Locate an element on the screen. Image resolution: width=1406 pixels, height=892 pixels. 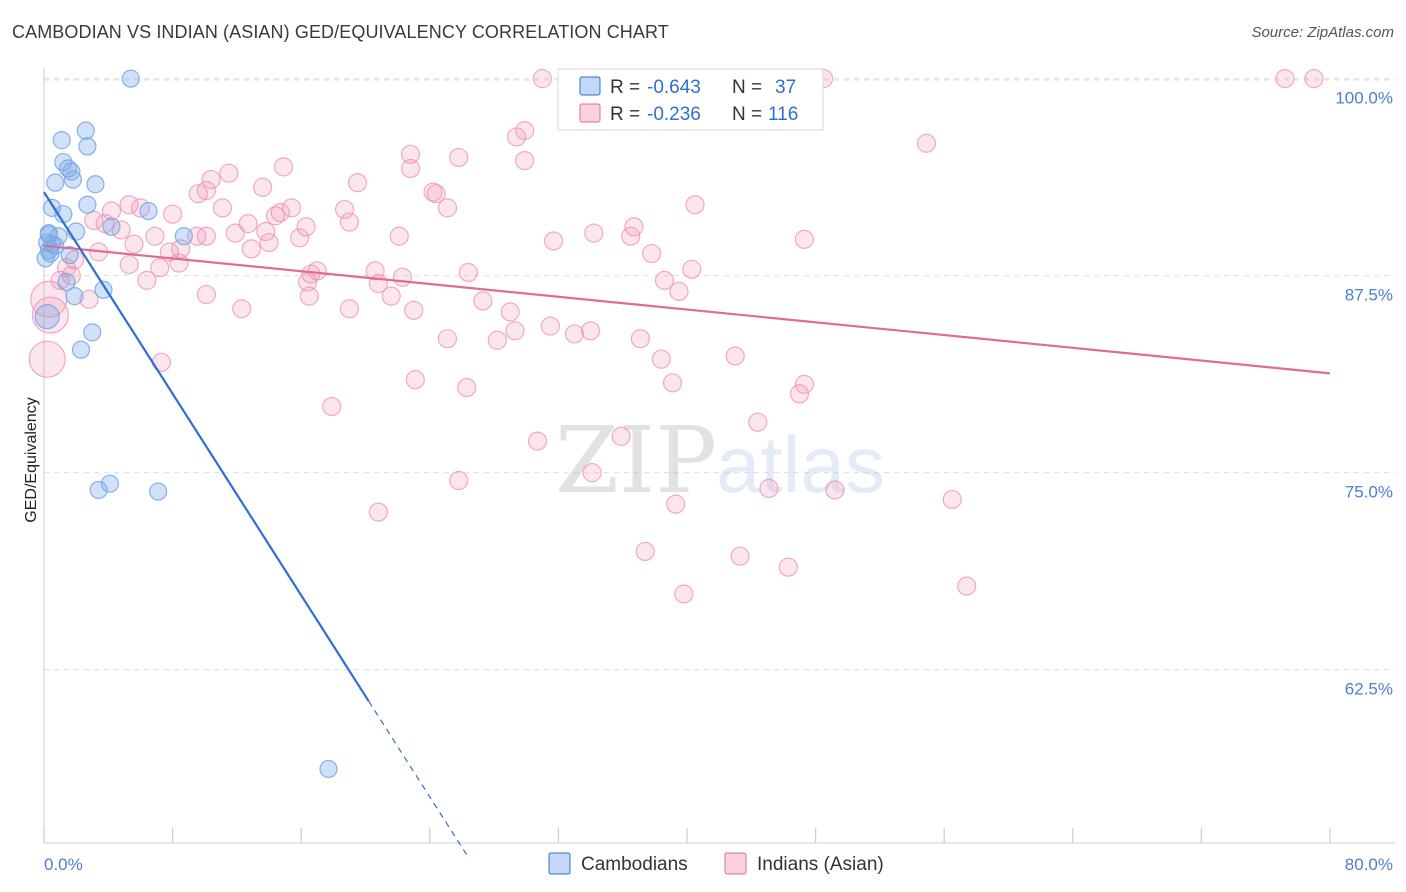
y-tick-labels: 62.5% 75.0% 87.5% 100.0% is located at coordinates (1364, 394).